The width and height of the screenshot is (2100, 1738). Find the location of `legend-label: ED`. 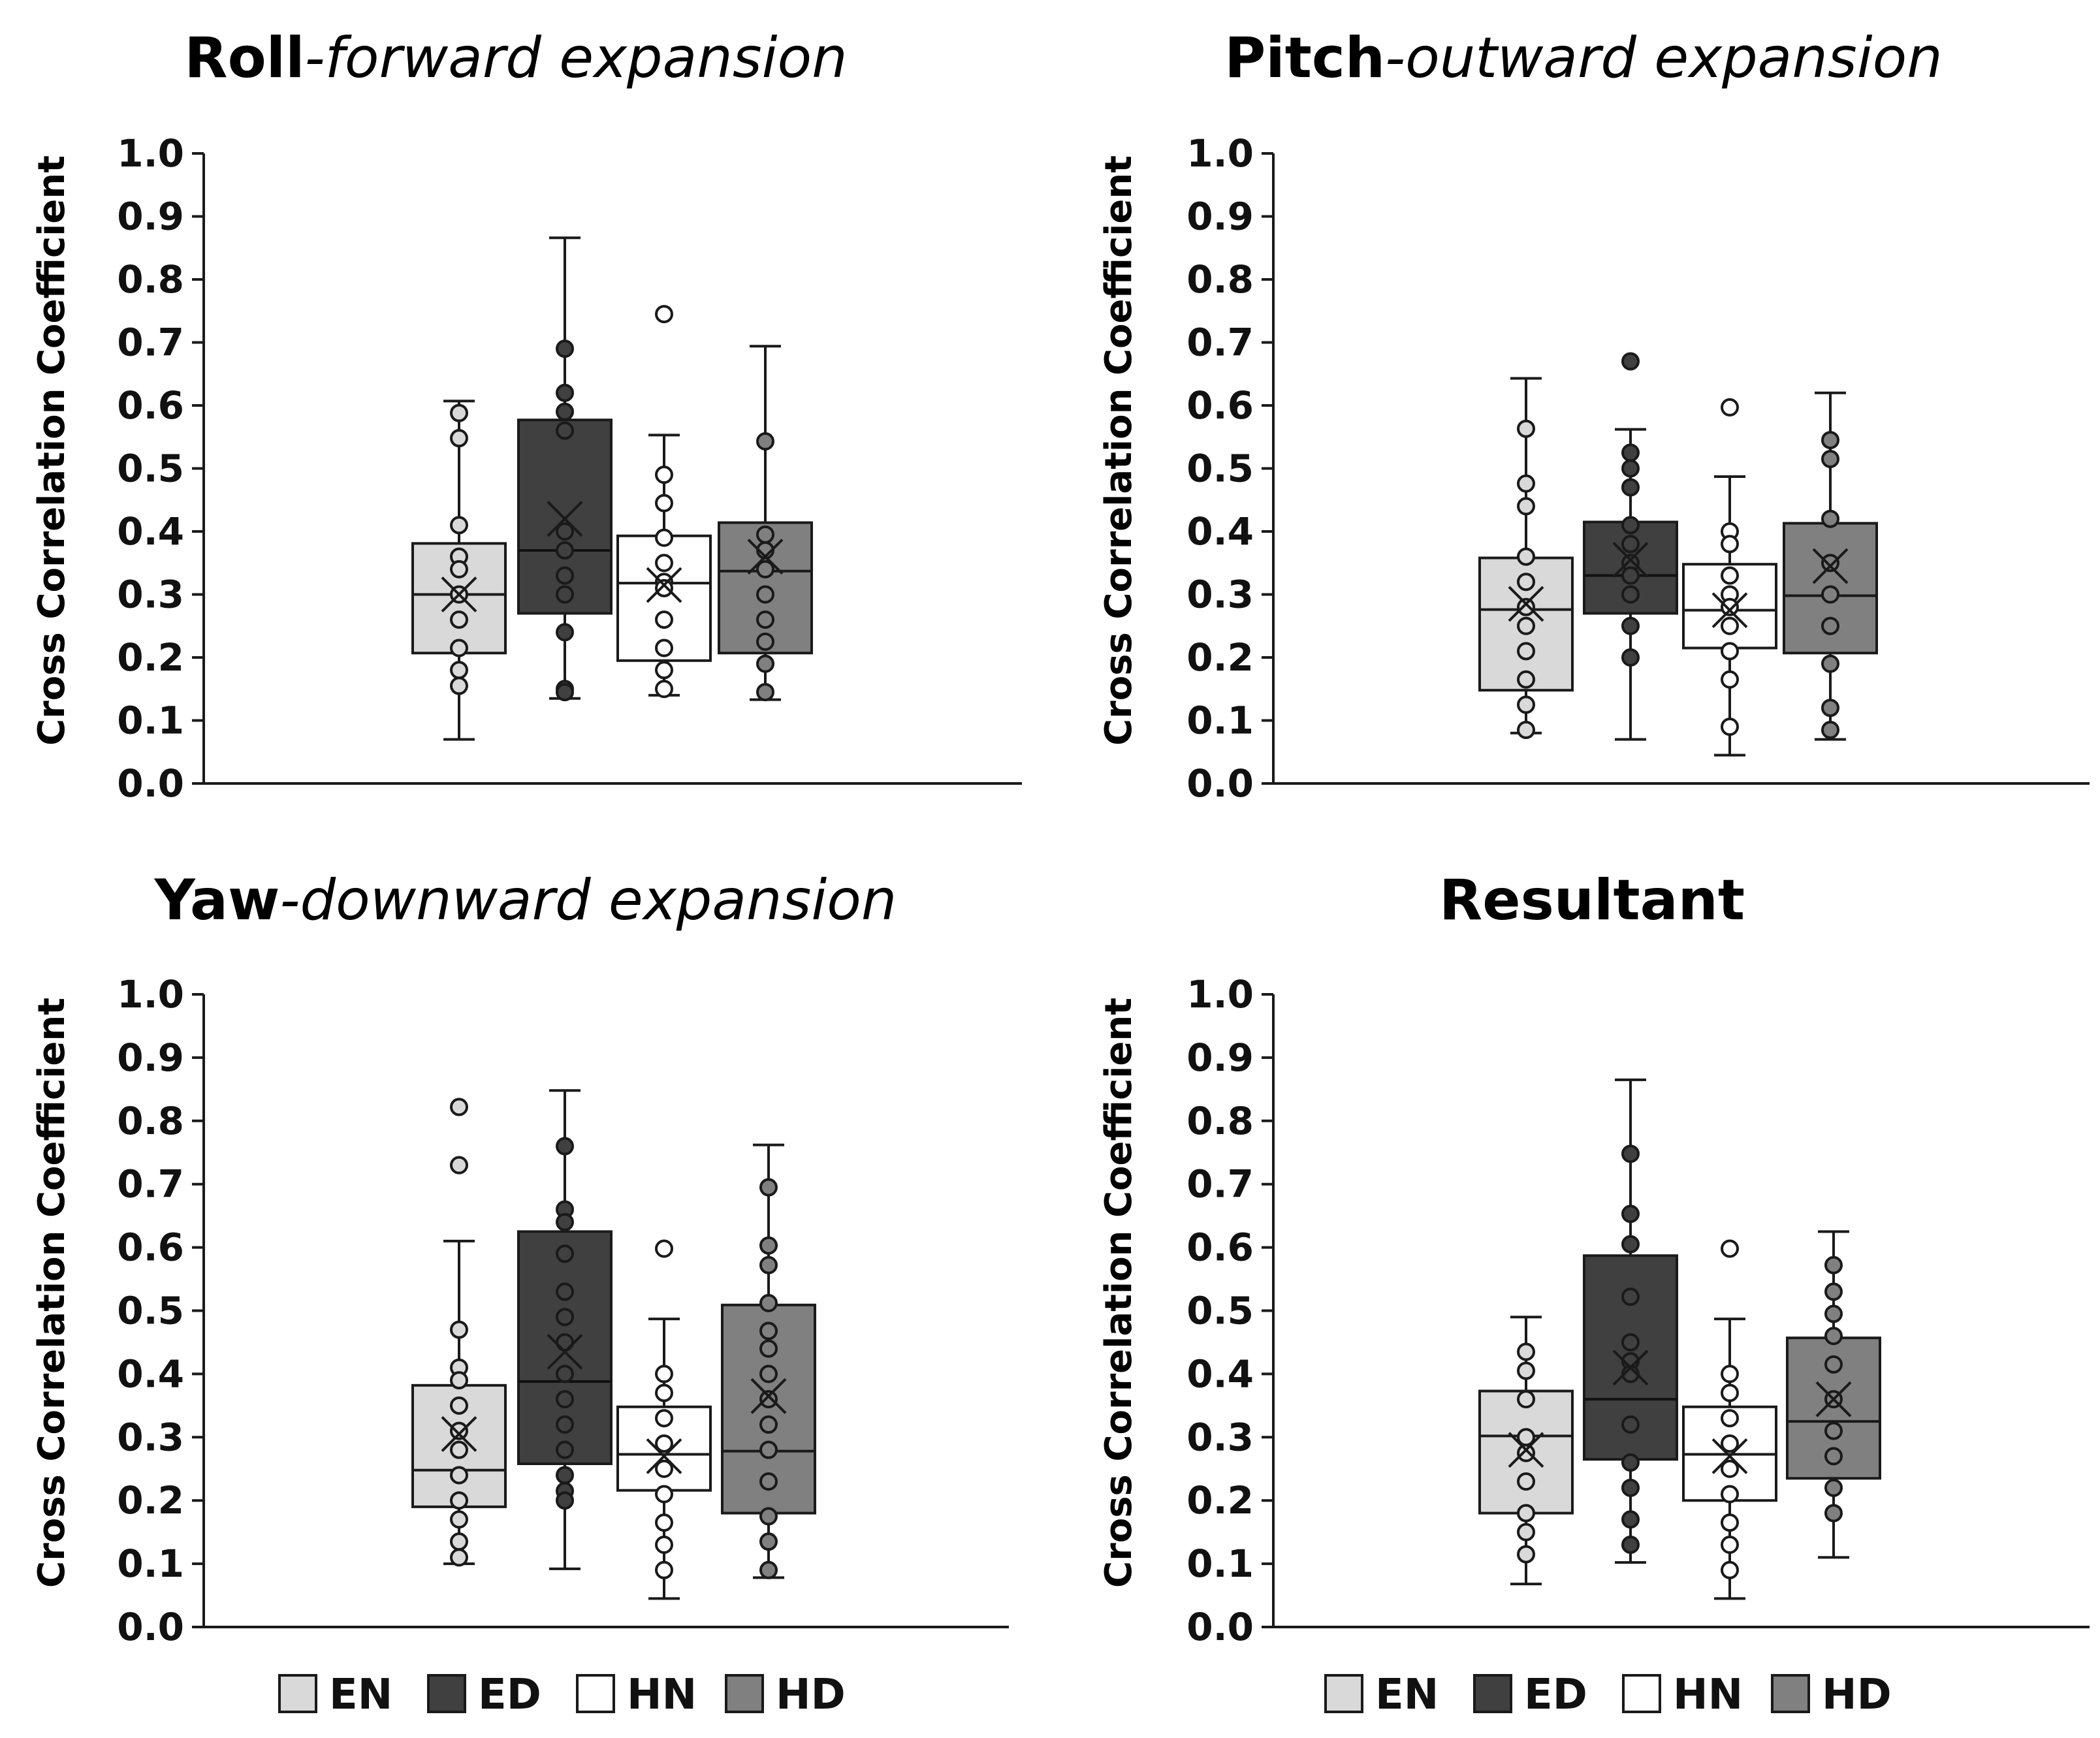

legend-label: ED is located at coordinates (509, 1695).